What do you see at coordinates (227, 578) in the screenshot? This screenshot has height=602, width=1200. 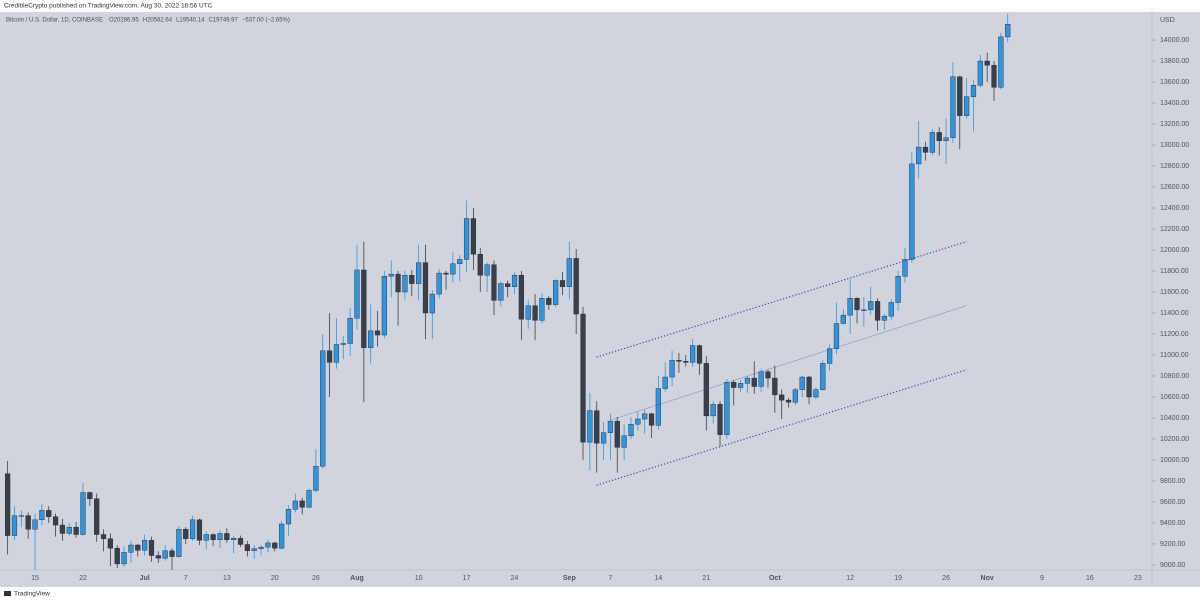 I see `x-tick-label: 13` at bounding box center [227, 578].